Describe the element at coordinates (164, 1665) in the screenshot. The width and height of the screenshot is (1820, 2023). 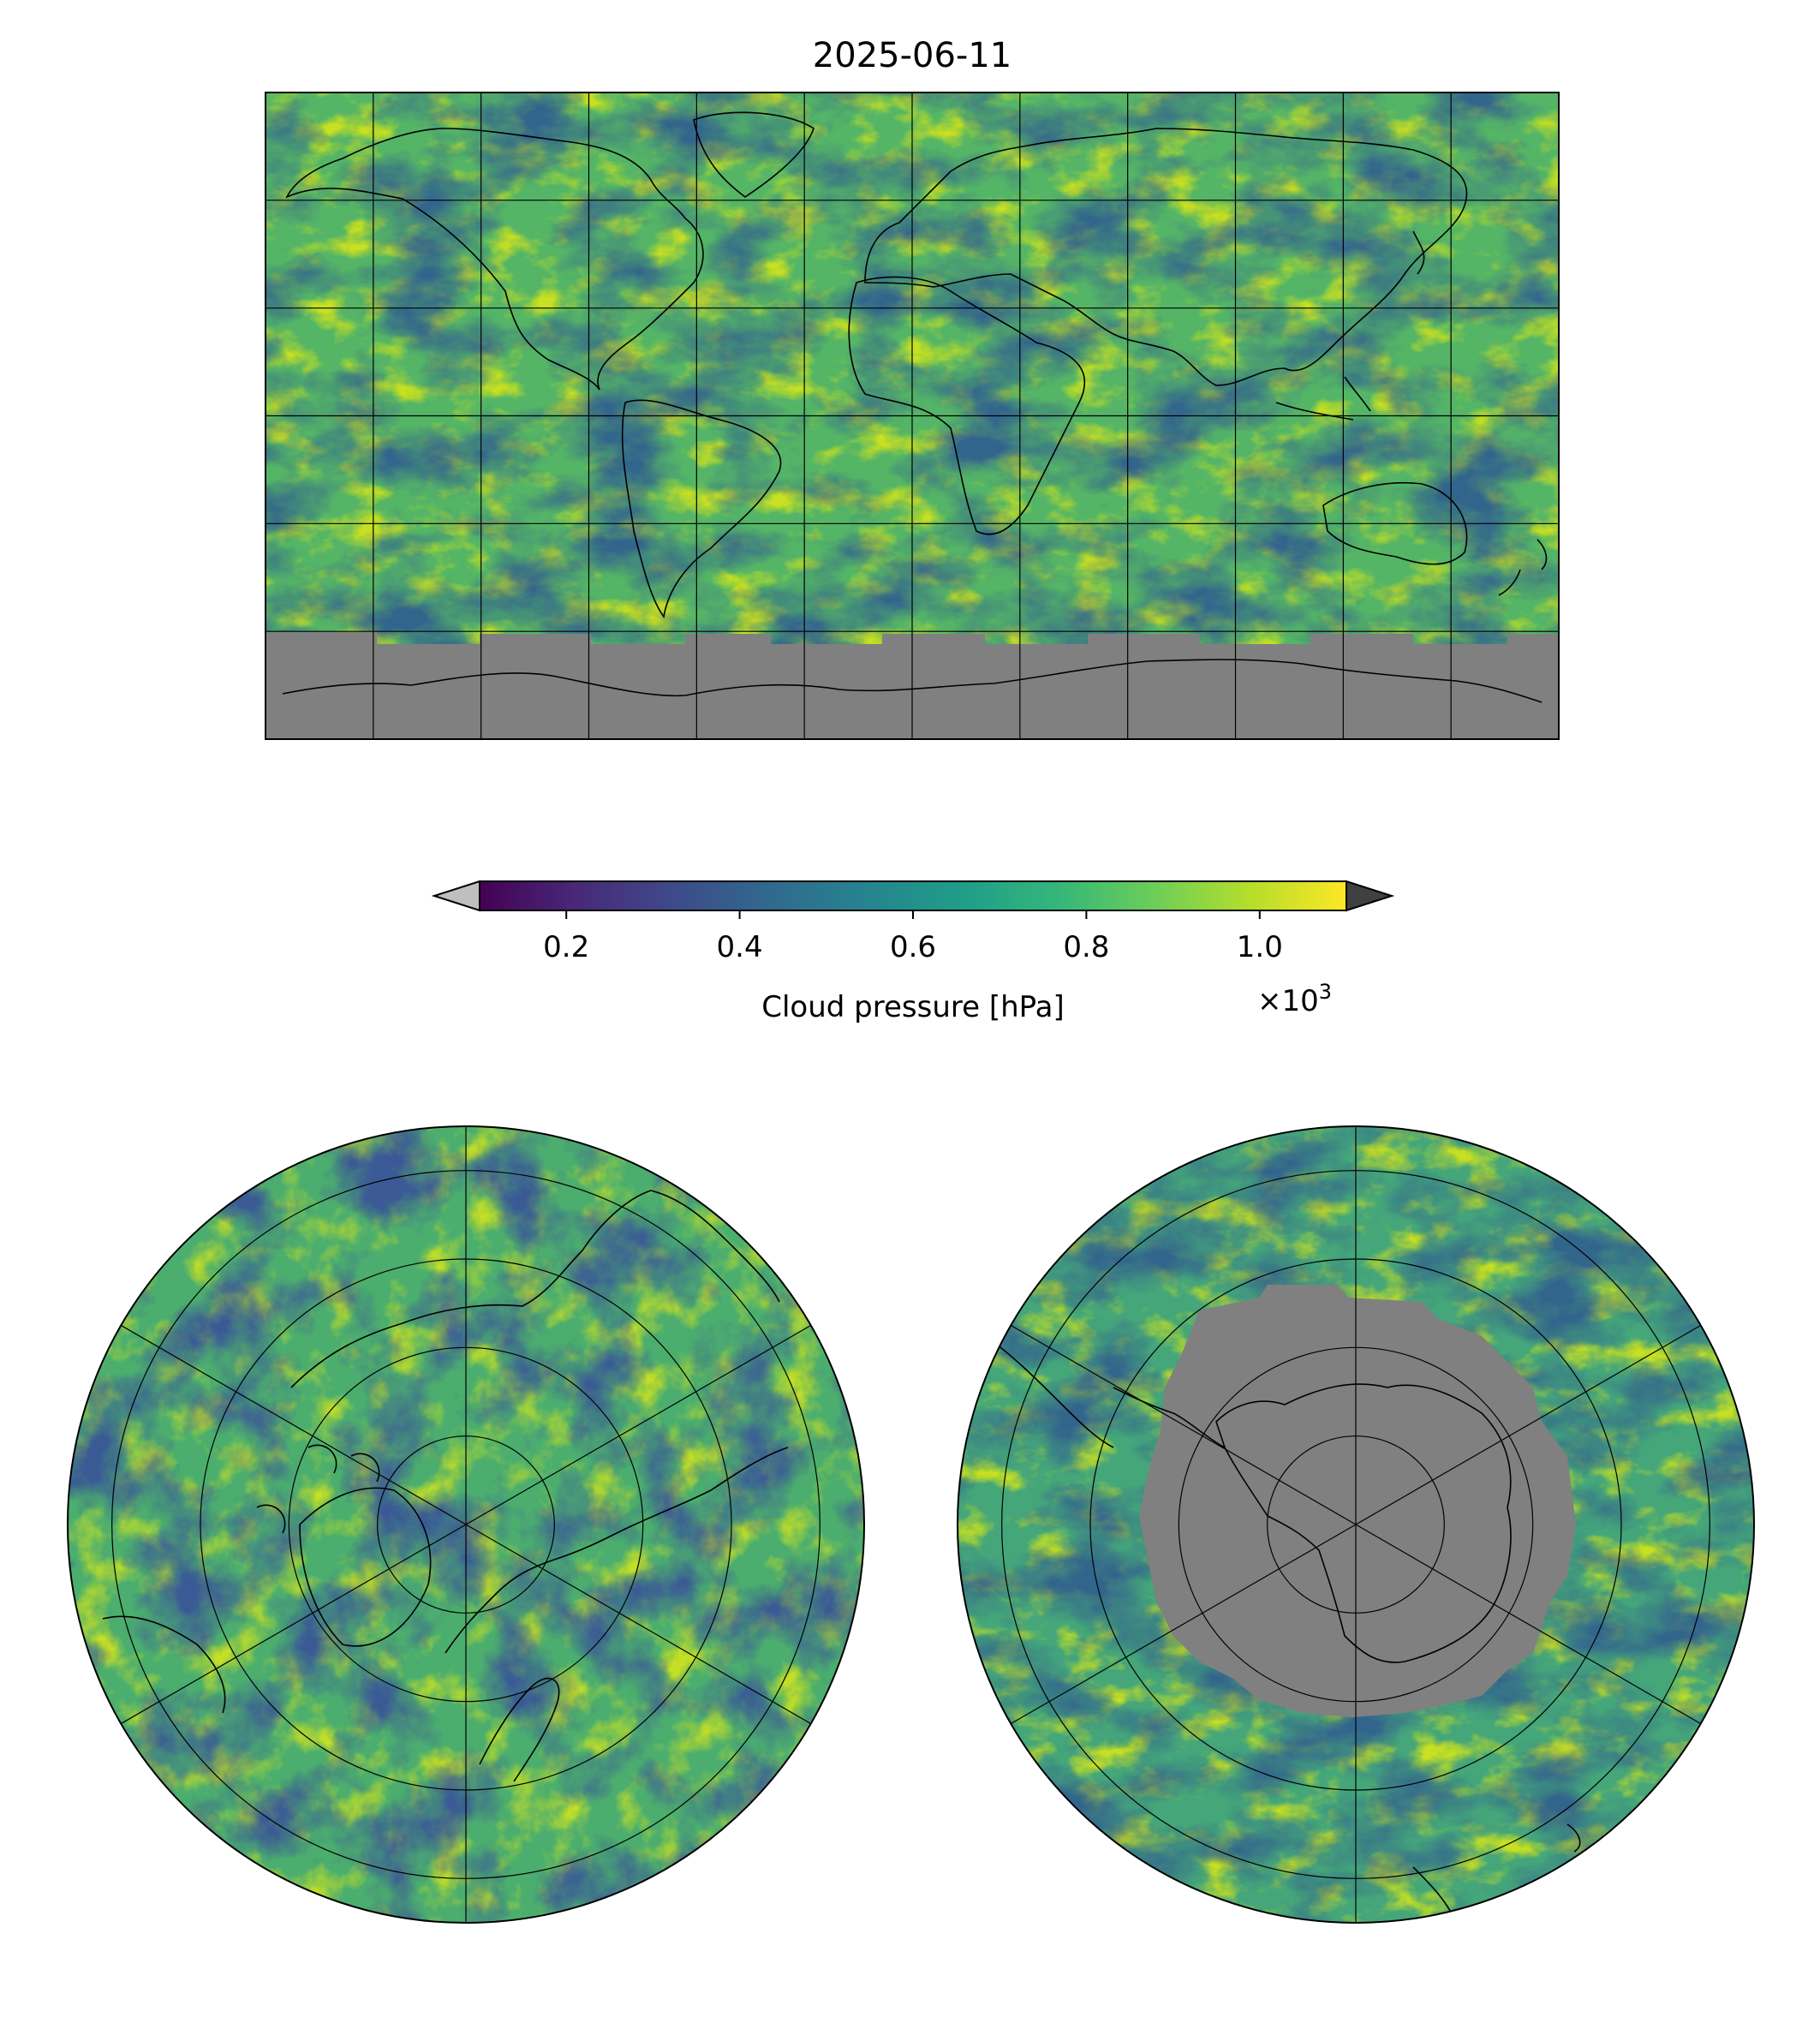
I see `coastline-alaska` at that location.